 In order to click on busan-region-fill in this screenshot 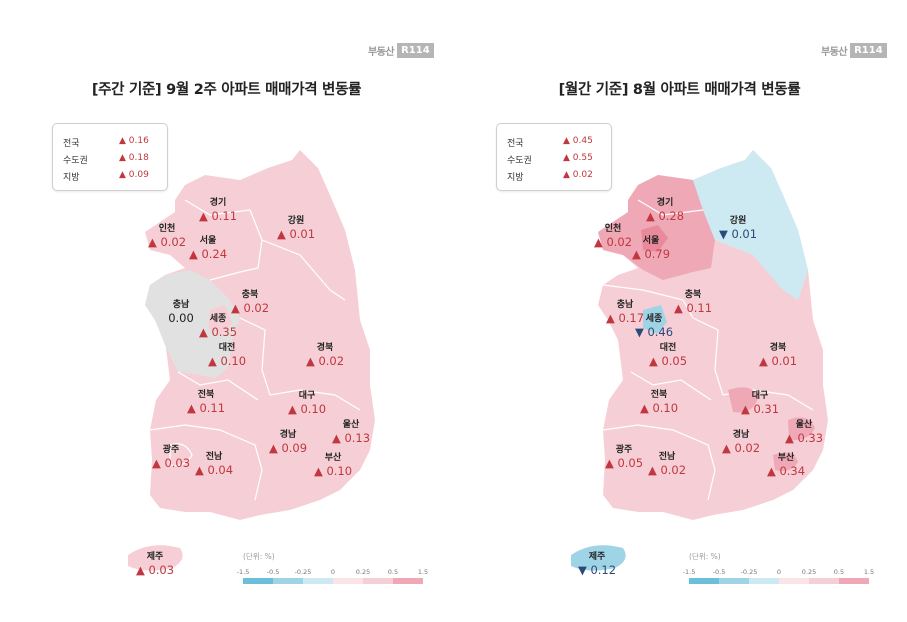, I will do `click(785, 461)`.